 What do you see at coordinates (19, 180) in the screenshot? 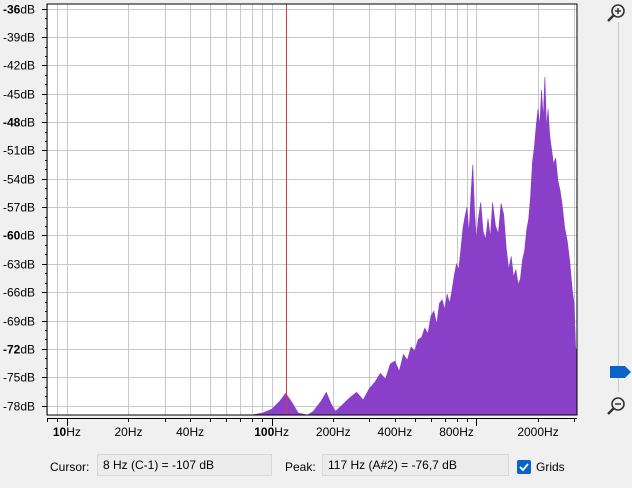
I see `y-tick-label: -54dB` at bounding box center [19, 180].